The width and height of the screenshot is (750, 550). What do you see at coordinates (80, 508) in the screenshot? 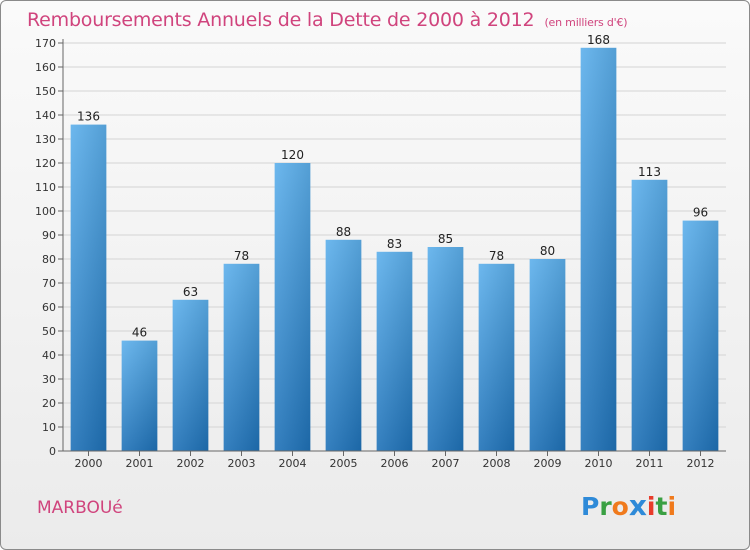
I see `commune-name: MARBOUé` at bounding box center [80, 508].